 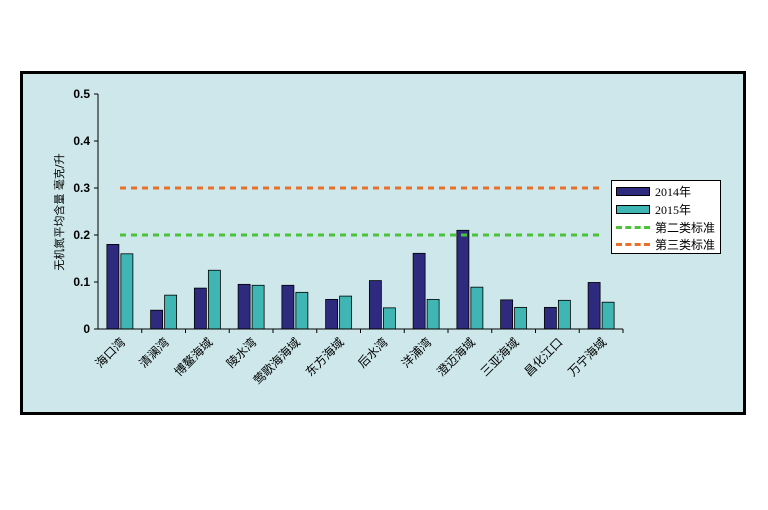 What do you see at coordinates (81, 94) in the screenshot?
I see `y-tick-label: 0.5` at bounding box center [81, 94].